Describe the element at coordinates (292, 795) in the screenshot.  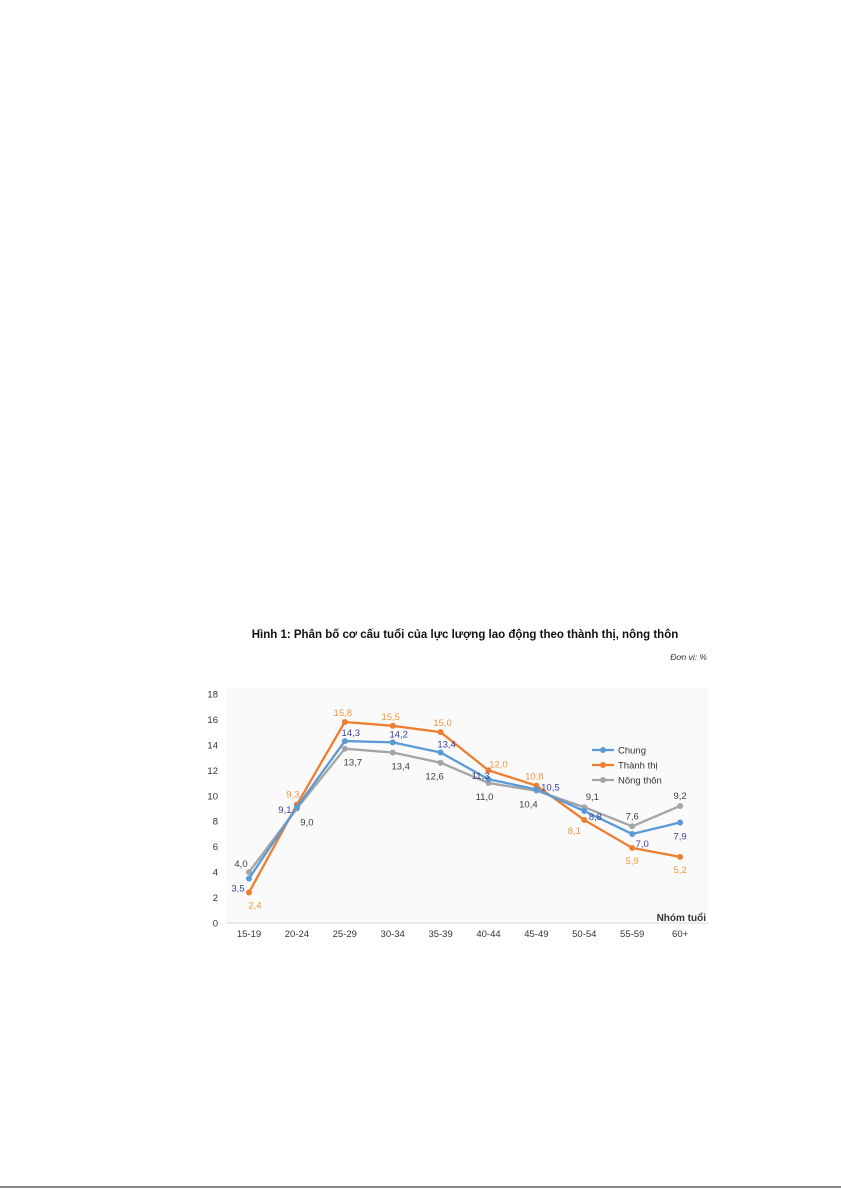
I see `data-label: 9,3` at that location.